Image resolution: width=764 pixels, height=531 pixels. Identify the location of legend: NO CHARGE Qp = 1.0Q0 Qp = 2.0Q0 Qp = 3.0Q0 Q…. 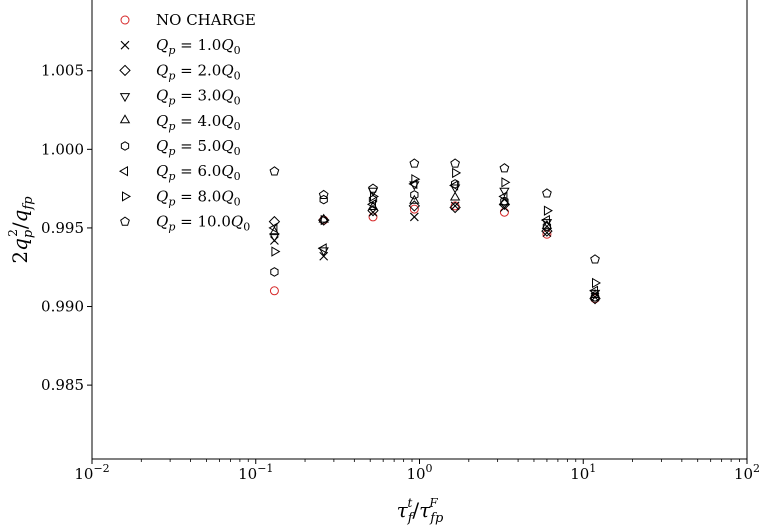
(187, 122).